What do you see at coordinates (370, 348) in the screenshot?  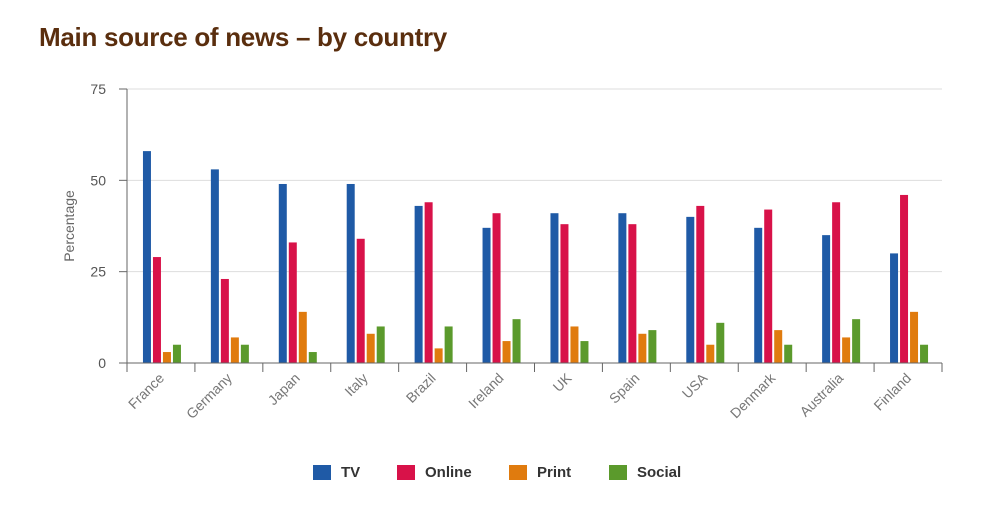 I see `bar-print-italy` at bounding box center [370, 348].